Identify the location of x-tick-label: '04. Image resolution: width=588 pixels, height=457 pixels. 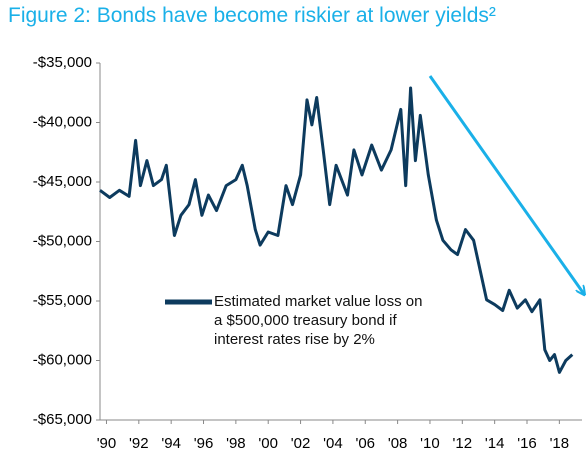
(333, 443).